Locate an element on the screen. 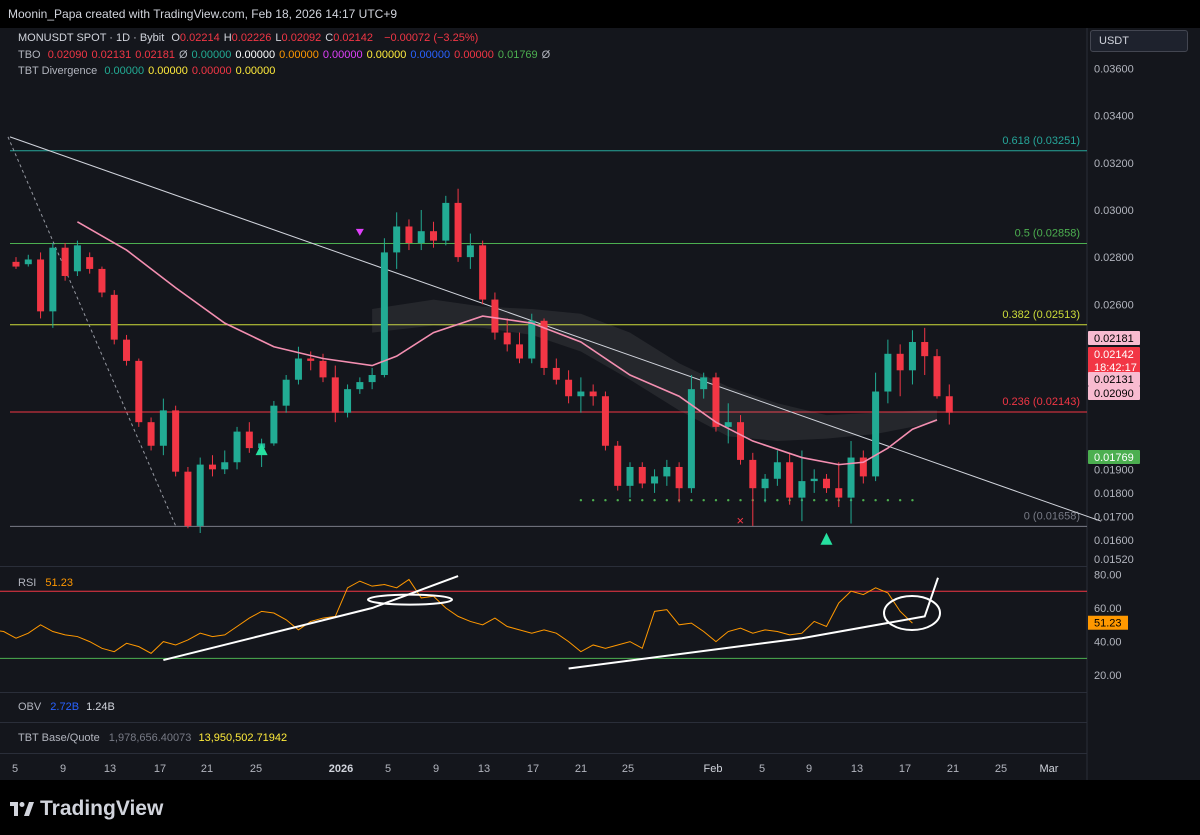 The width and height of the screenshot is (1200, 835). price-tag-value: 0.02131 is located at coordinates (1114, 380).